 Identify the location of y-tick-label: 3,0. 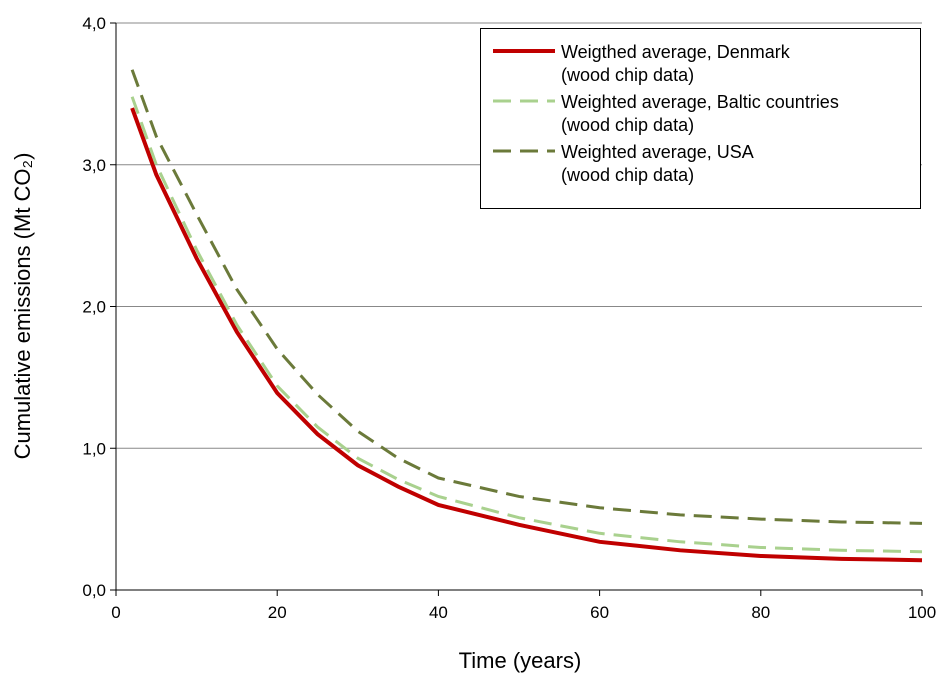
(94, 165).